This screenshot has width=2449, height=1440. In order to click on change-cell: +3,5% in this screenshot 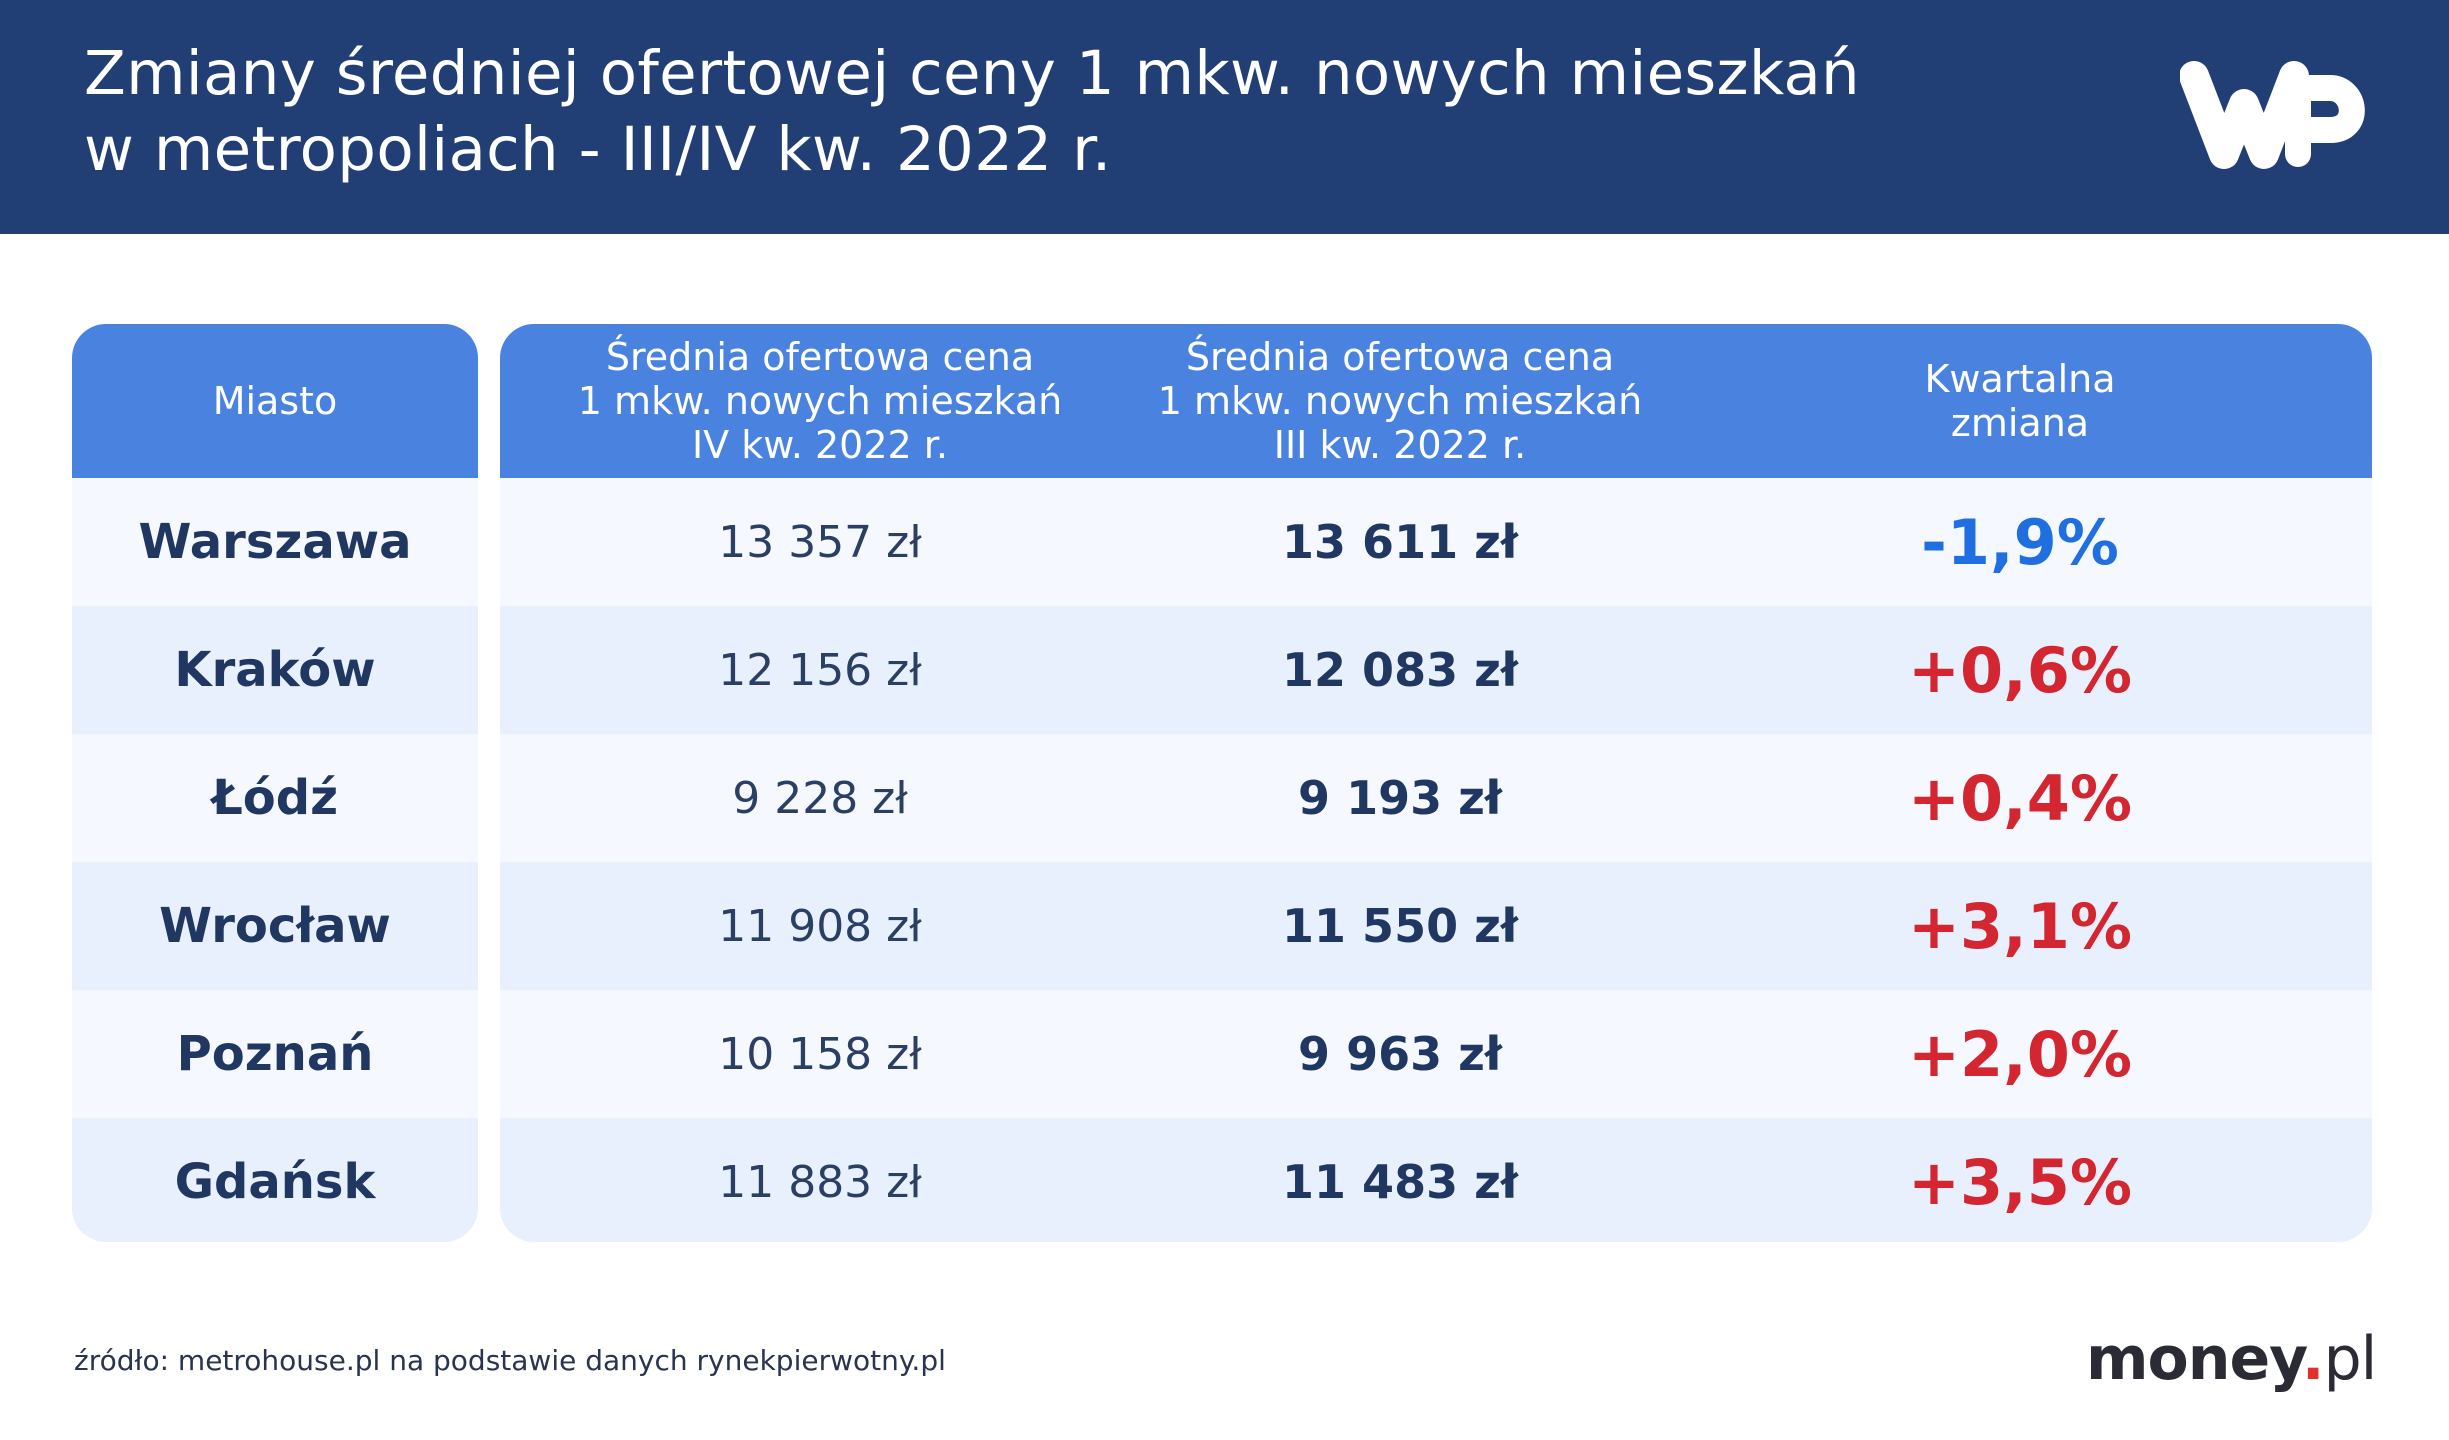, I will do `click(2020, 1182)`.